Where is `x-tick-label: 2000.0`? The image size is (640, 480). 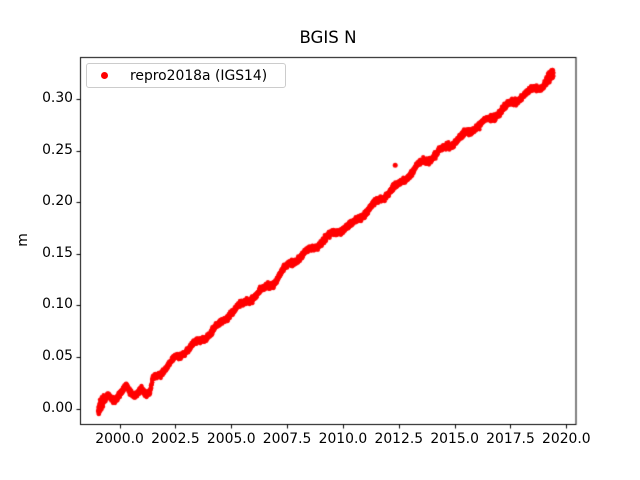 x-tick-label: 2000.0 is located at coordinates (119, 439).